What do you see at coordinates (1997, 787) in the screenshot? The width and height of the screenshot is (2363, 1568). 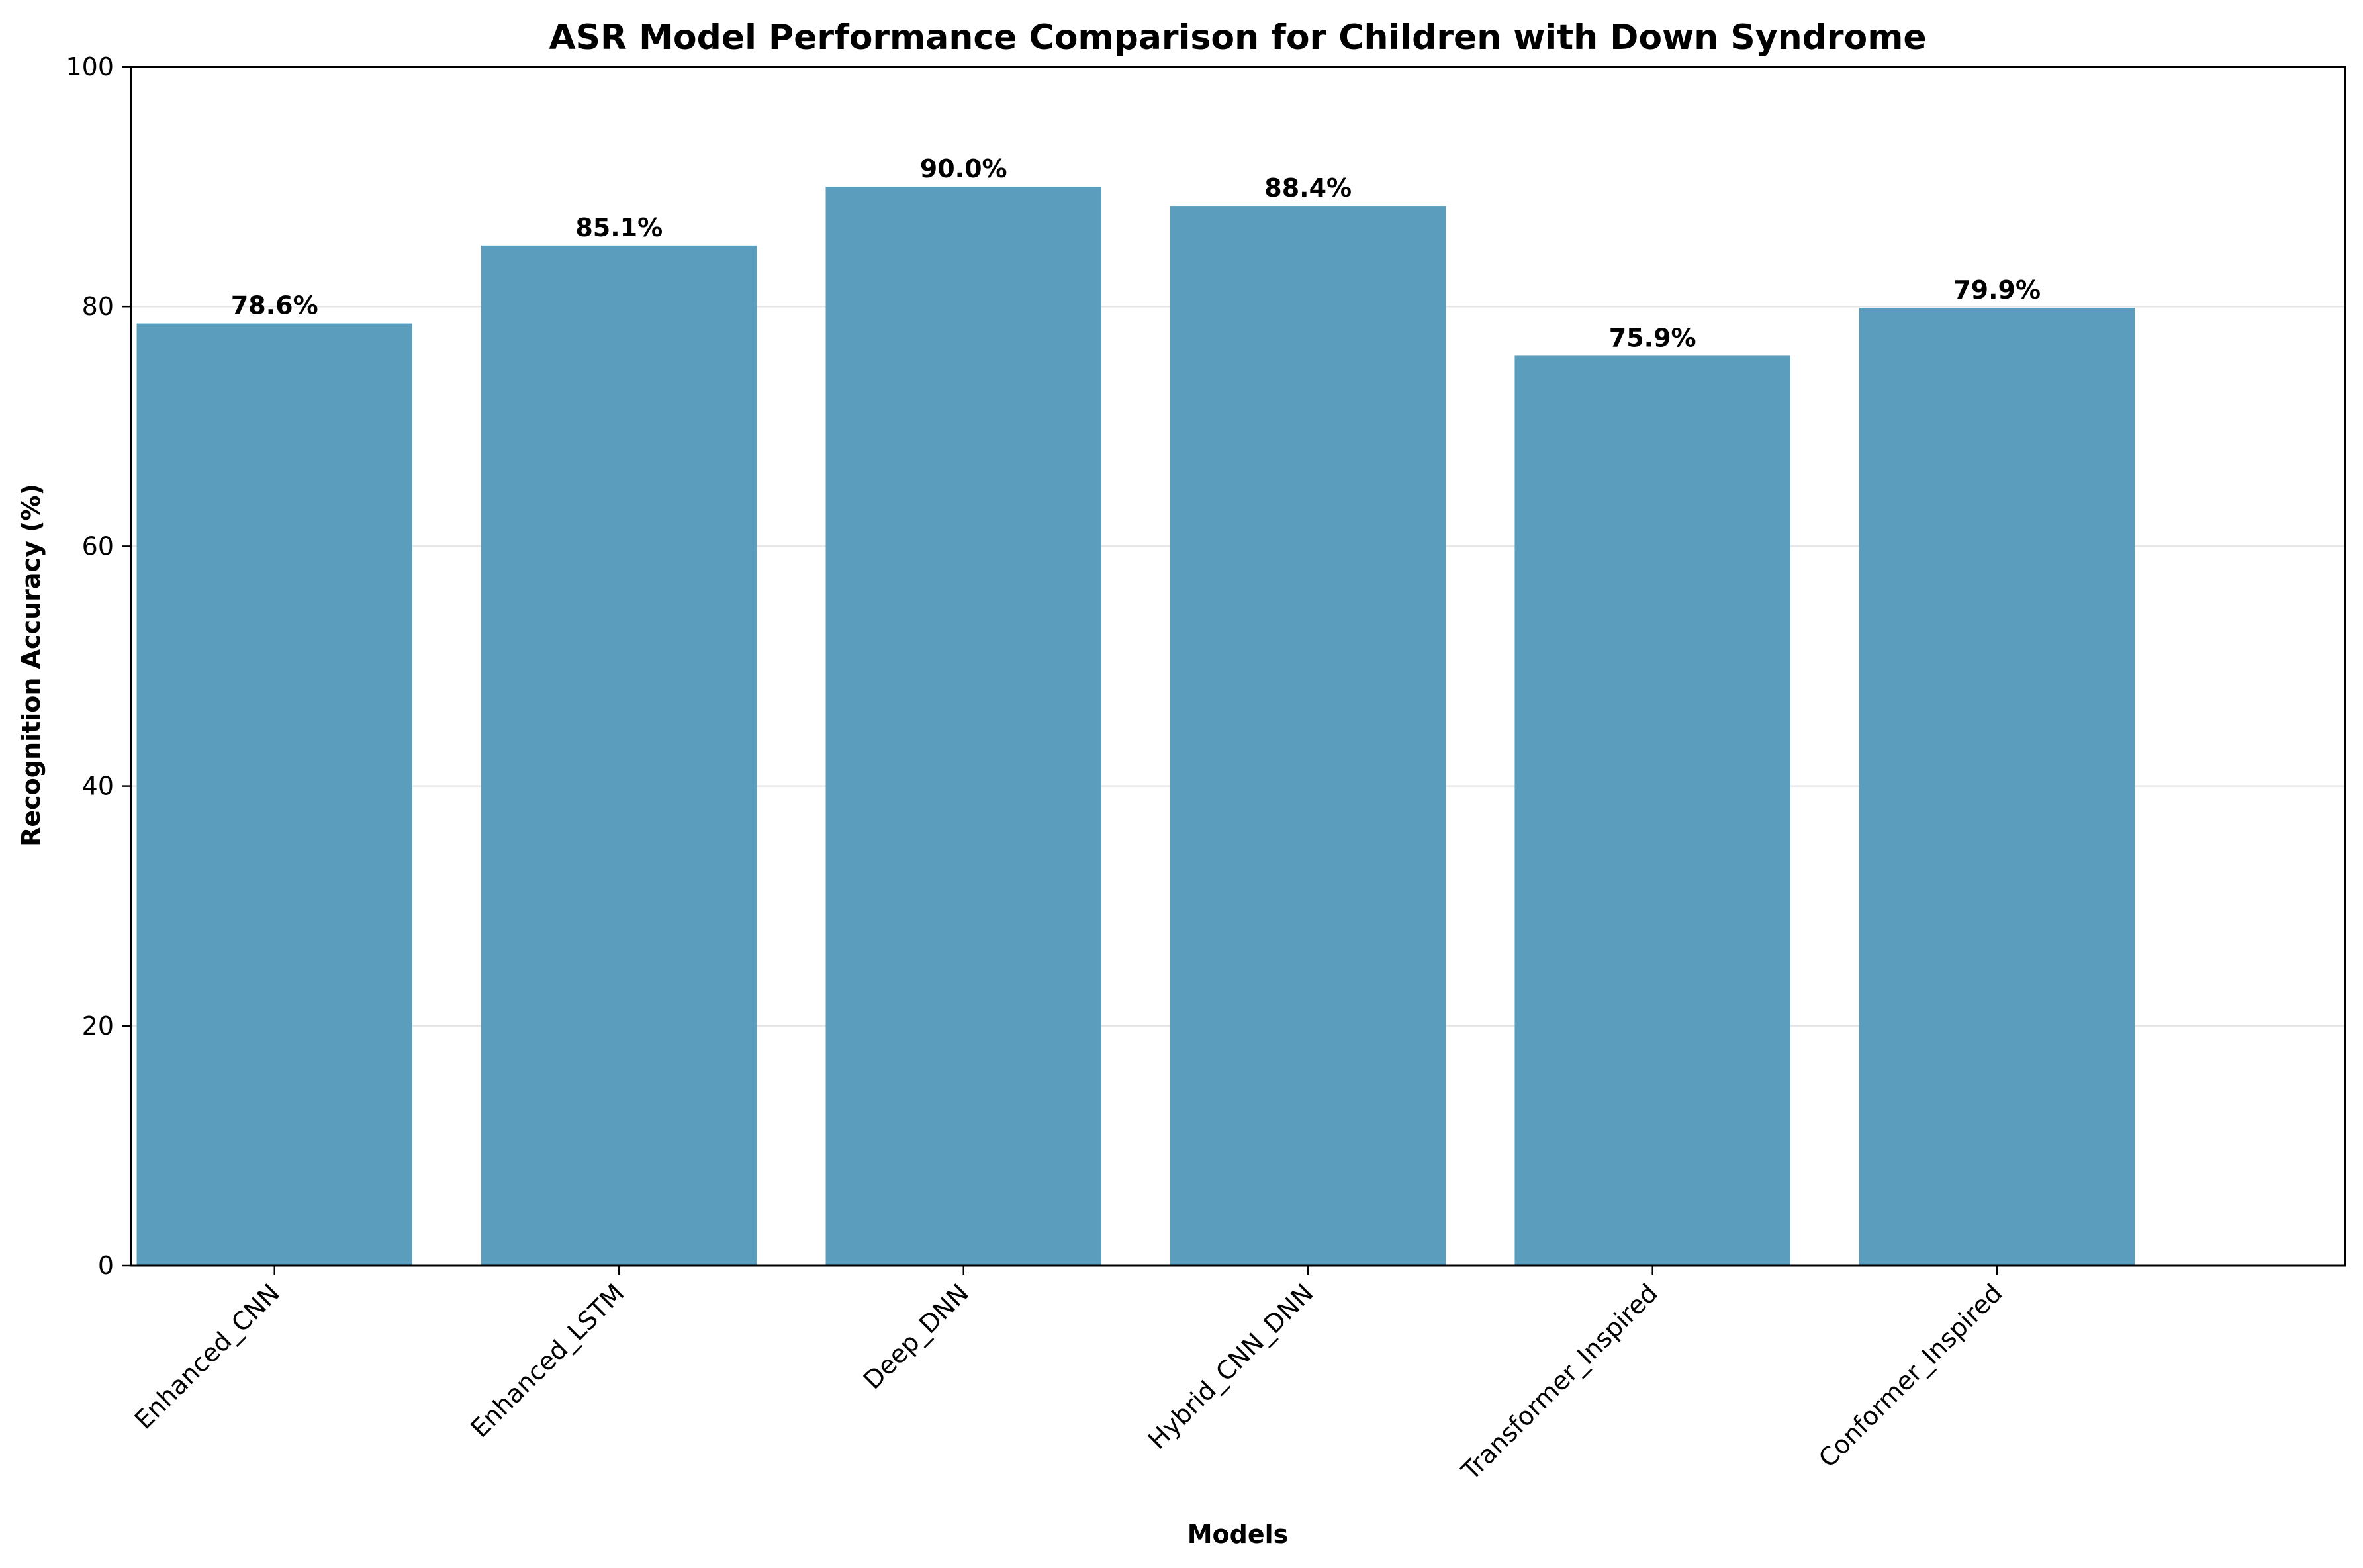 I see `bar-Conformer_Inspired` at bounding box center [1997, 787].